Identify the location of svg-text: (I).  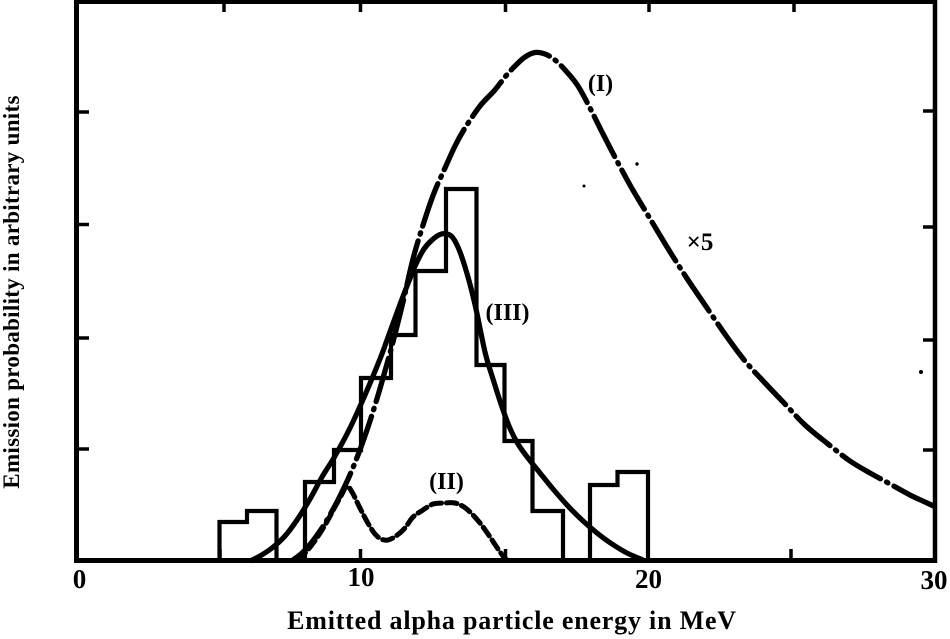
(600, 84).